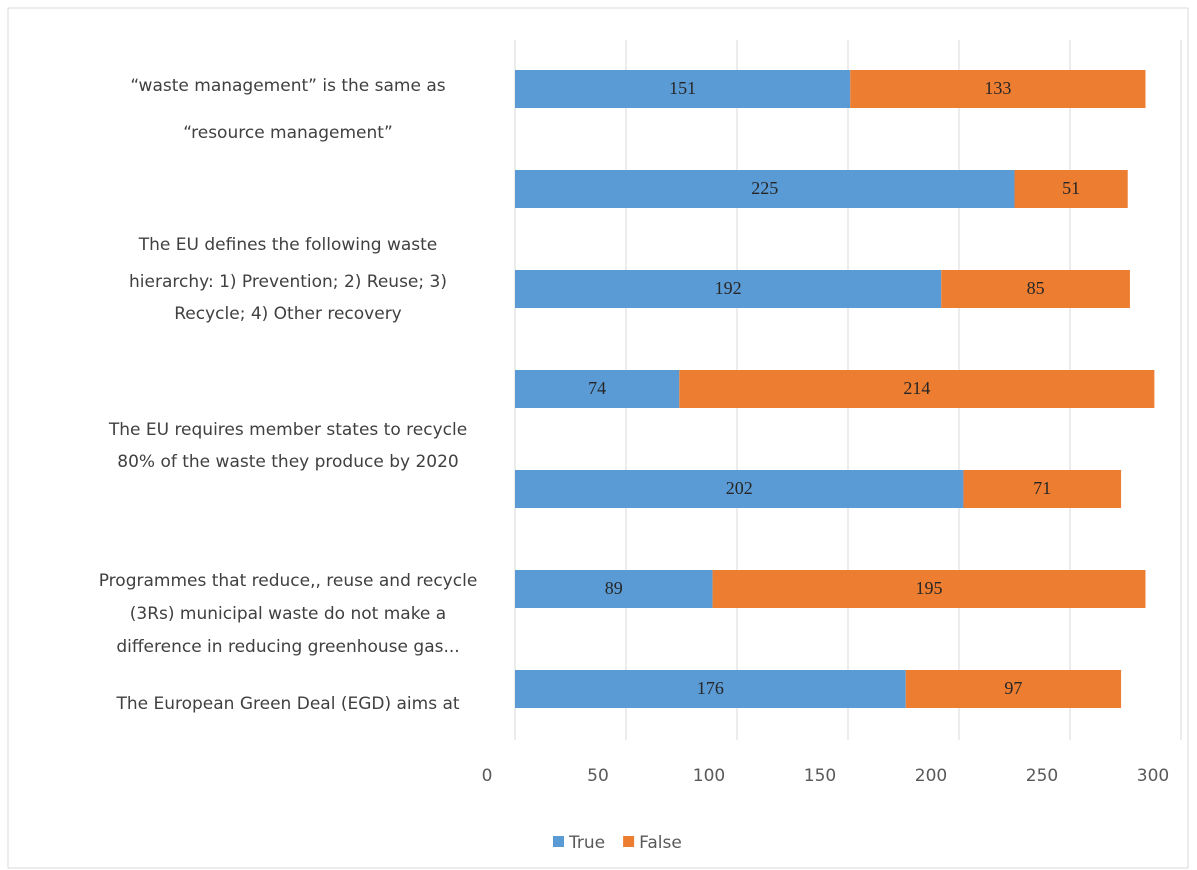  I want to click on value-label: 71, so click(1042, 488).